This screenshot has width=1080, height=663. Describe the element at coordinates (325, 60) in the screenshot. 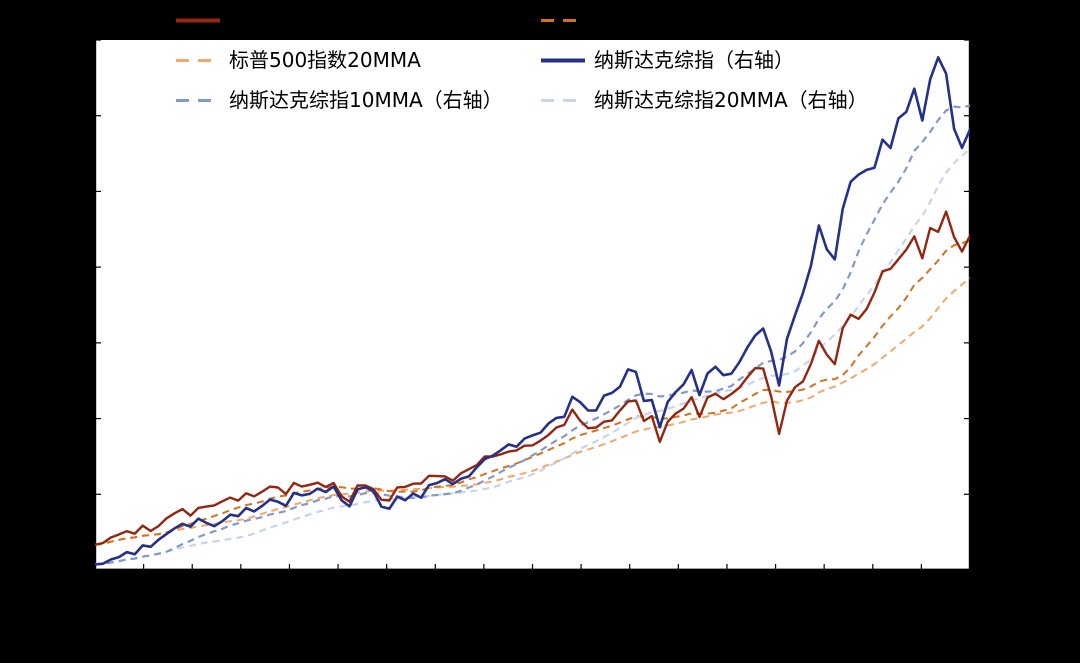

I see `legend-label: 标普500指数20MMA` at that location.